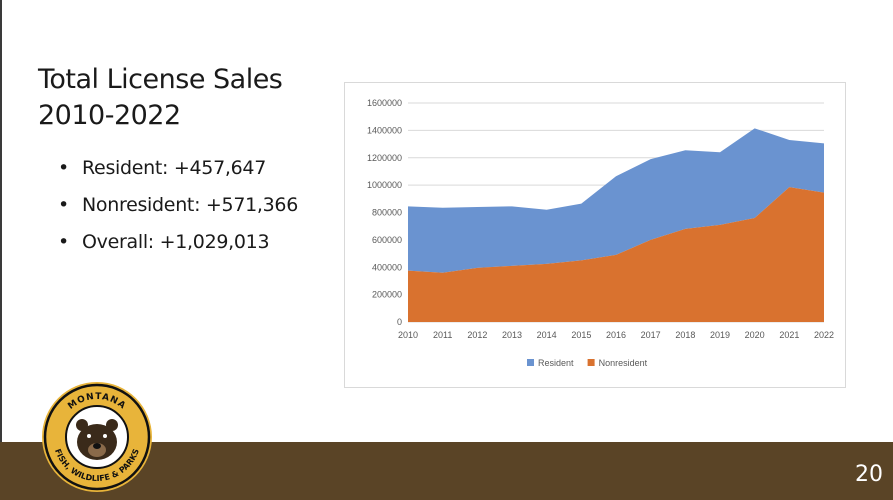 The image size is (893, 500). Describe the element at coordinates (1, 250) in the screenshot. I see `left-border` at that location.